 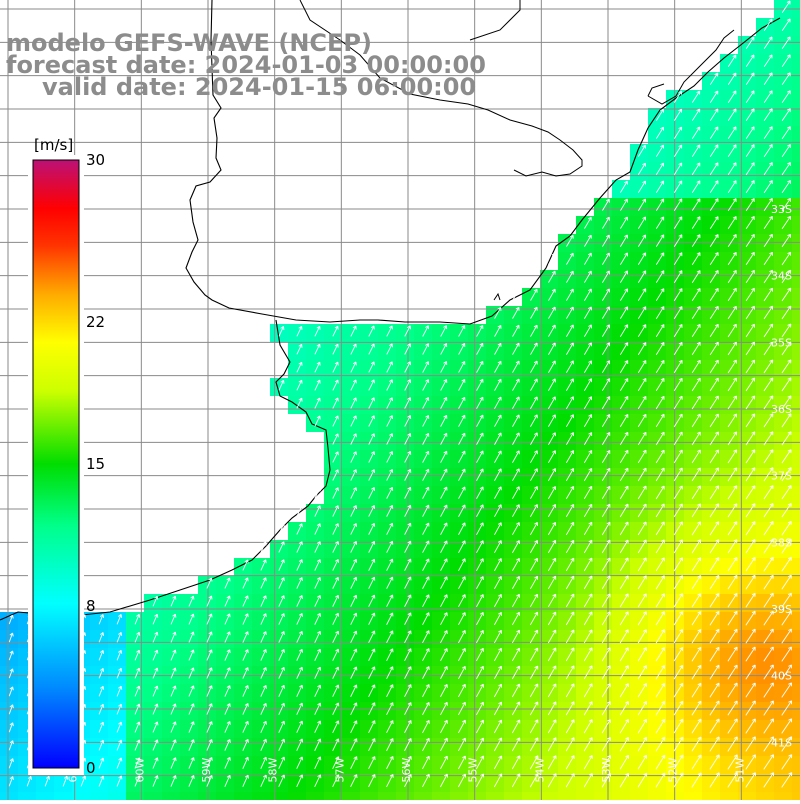 I want to click on coast-small-bump, so click(x=497, y=296).